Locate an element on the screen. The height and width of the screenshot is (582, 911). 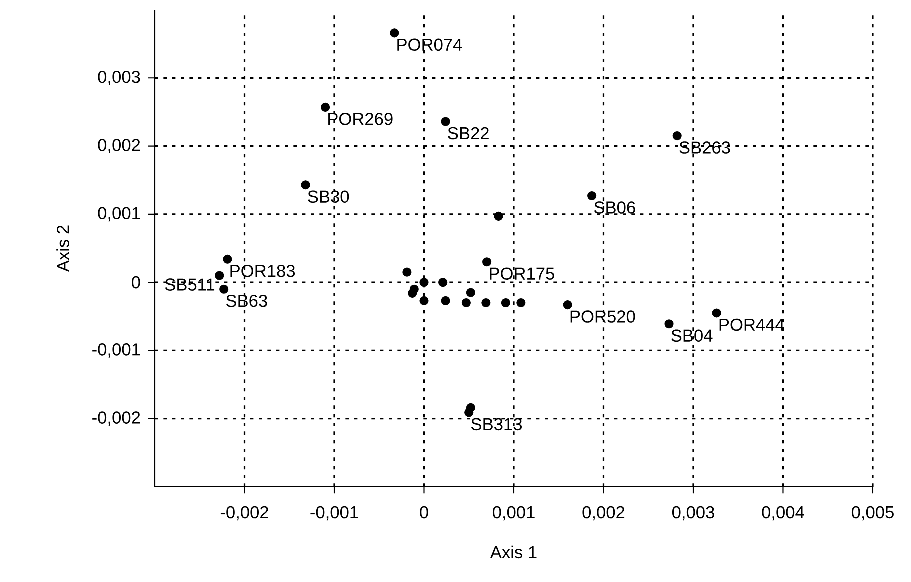
x-tick-label: 0,002 is located at coordinates (603, 513).